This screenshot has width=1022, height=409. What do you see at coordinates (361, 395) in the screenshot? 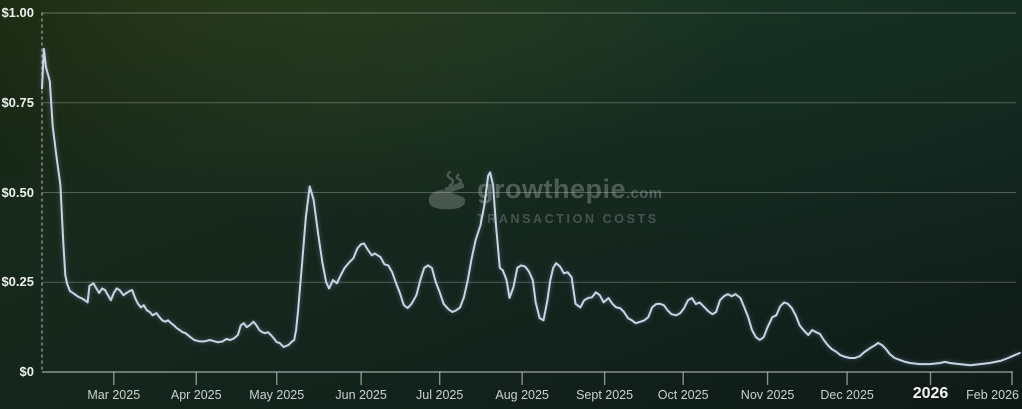
I see `x-axis-label: Jun 2025` at bounding box center [361, 395].